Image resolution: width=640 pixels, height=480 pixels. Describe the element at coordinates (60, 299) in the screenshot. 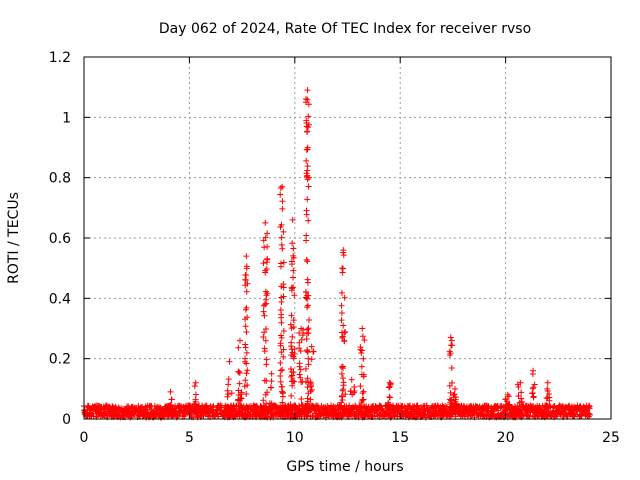

I see `y-tick-label: 0.4` at that location.